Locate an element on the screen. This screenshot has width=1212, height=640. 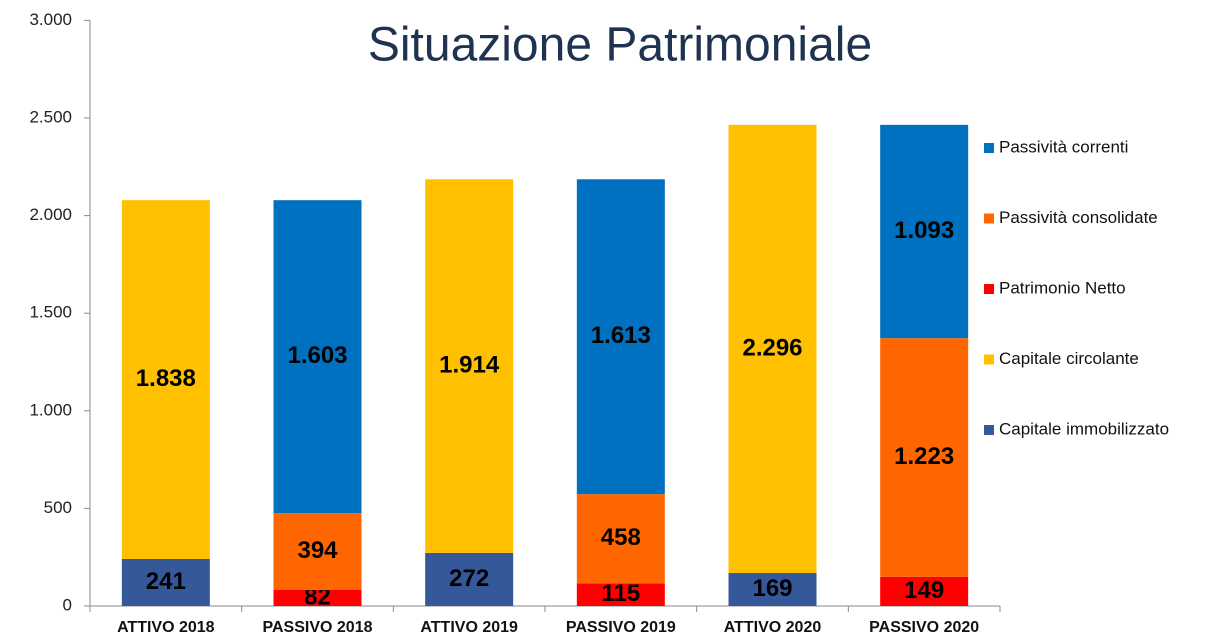
data-label: 1.093 is located at coordinates (924, 230).